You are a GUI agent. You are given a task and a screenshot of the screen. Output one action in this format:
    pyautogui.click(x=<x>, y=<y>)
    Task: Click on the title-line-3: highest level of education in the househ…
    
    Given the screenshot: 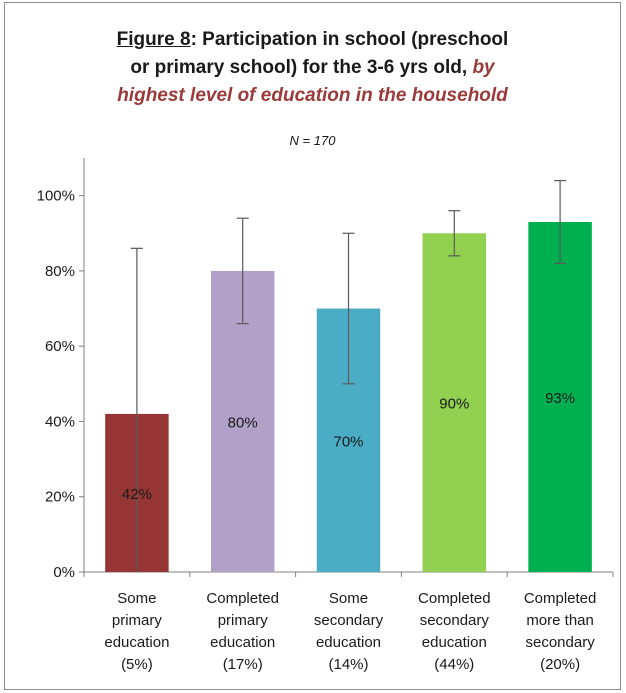 What is the action you would take?
    pyautogui.click(x=312, y=96)
    